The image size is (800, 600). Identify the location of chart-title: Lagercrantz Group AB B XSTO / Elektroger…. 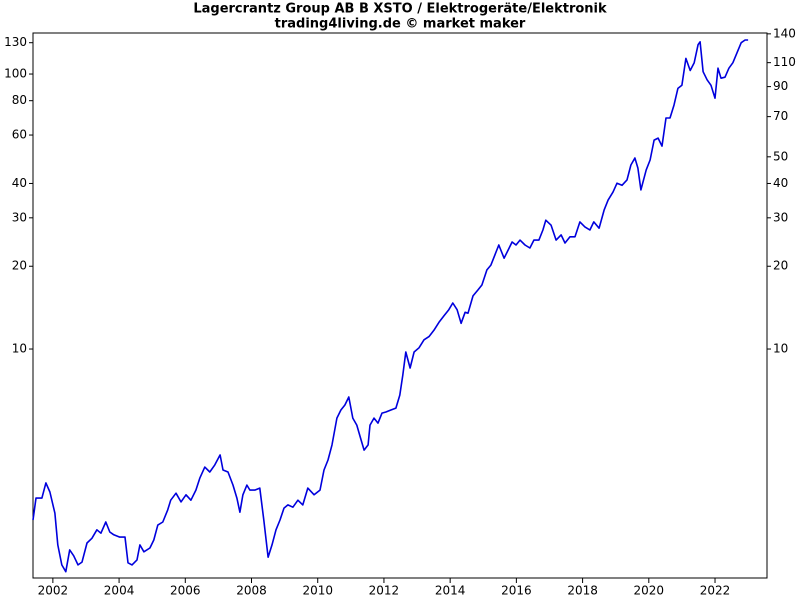
(400, 9).